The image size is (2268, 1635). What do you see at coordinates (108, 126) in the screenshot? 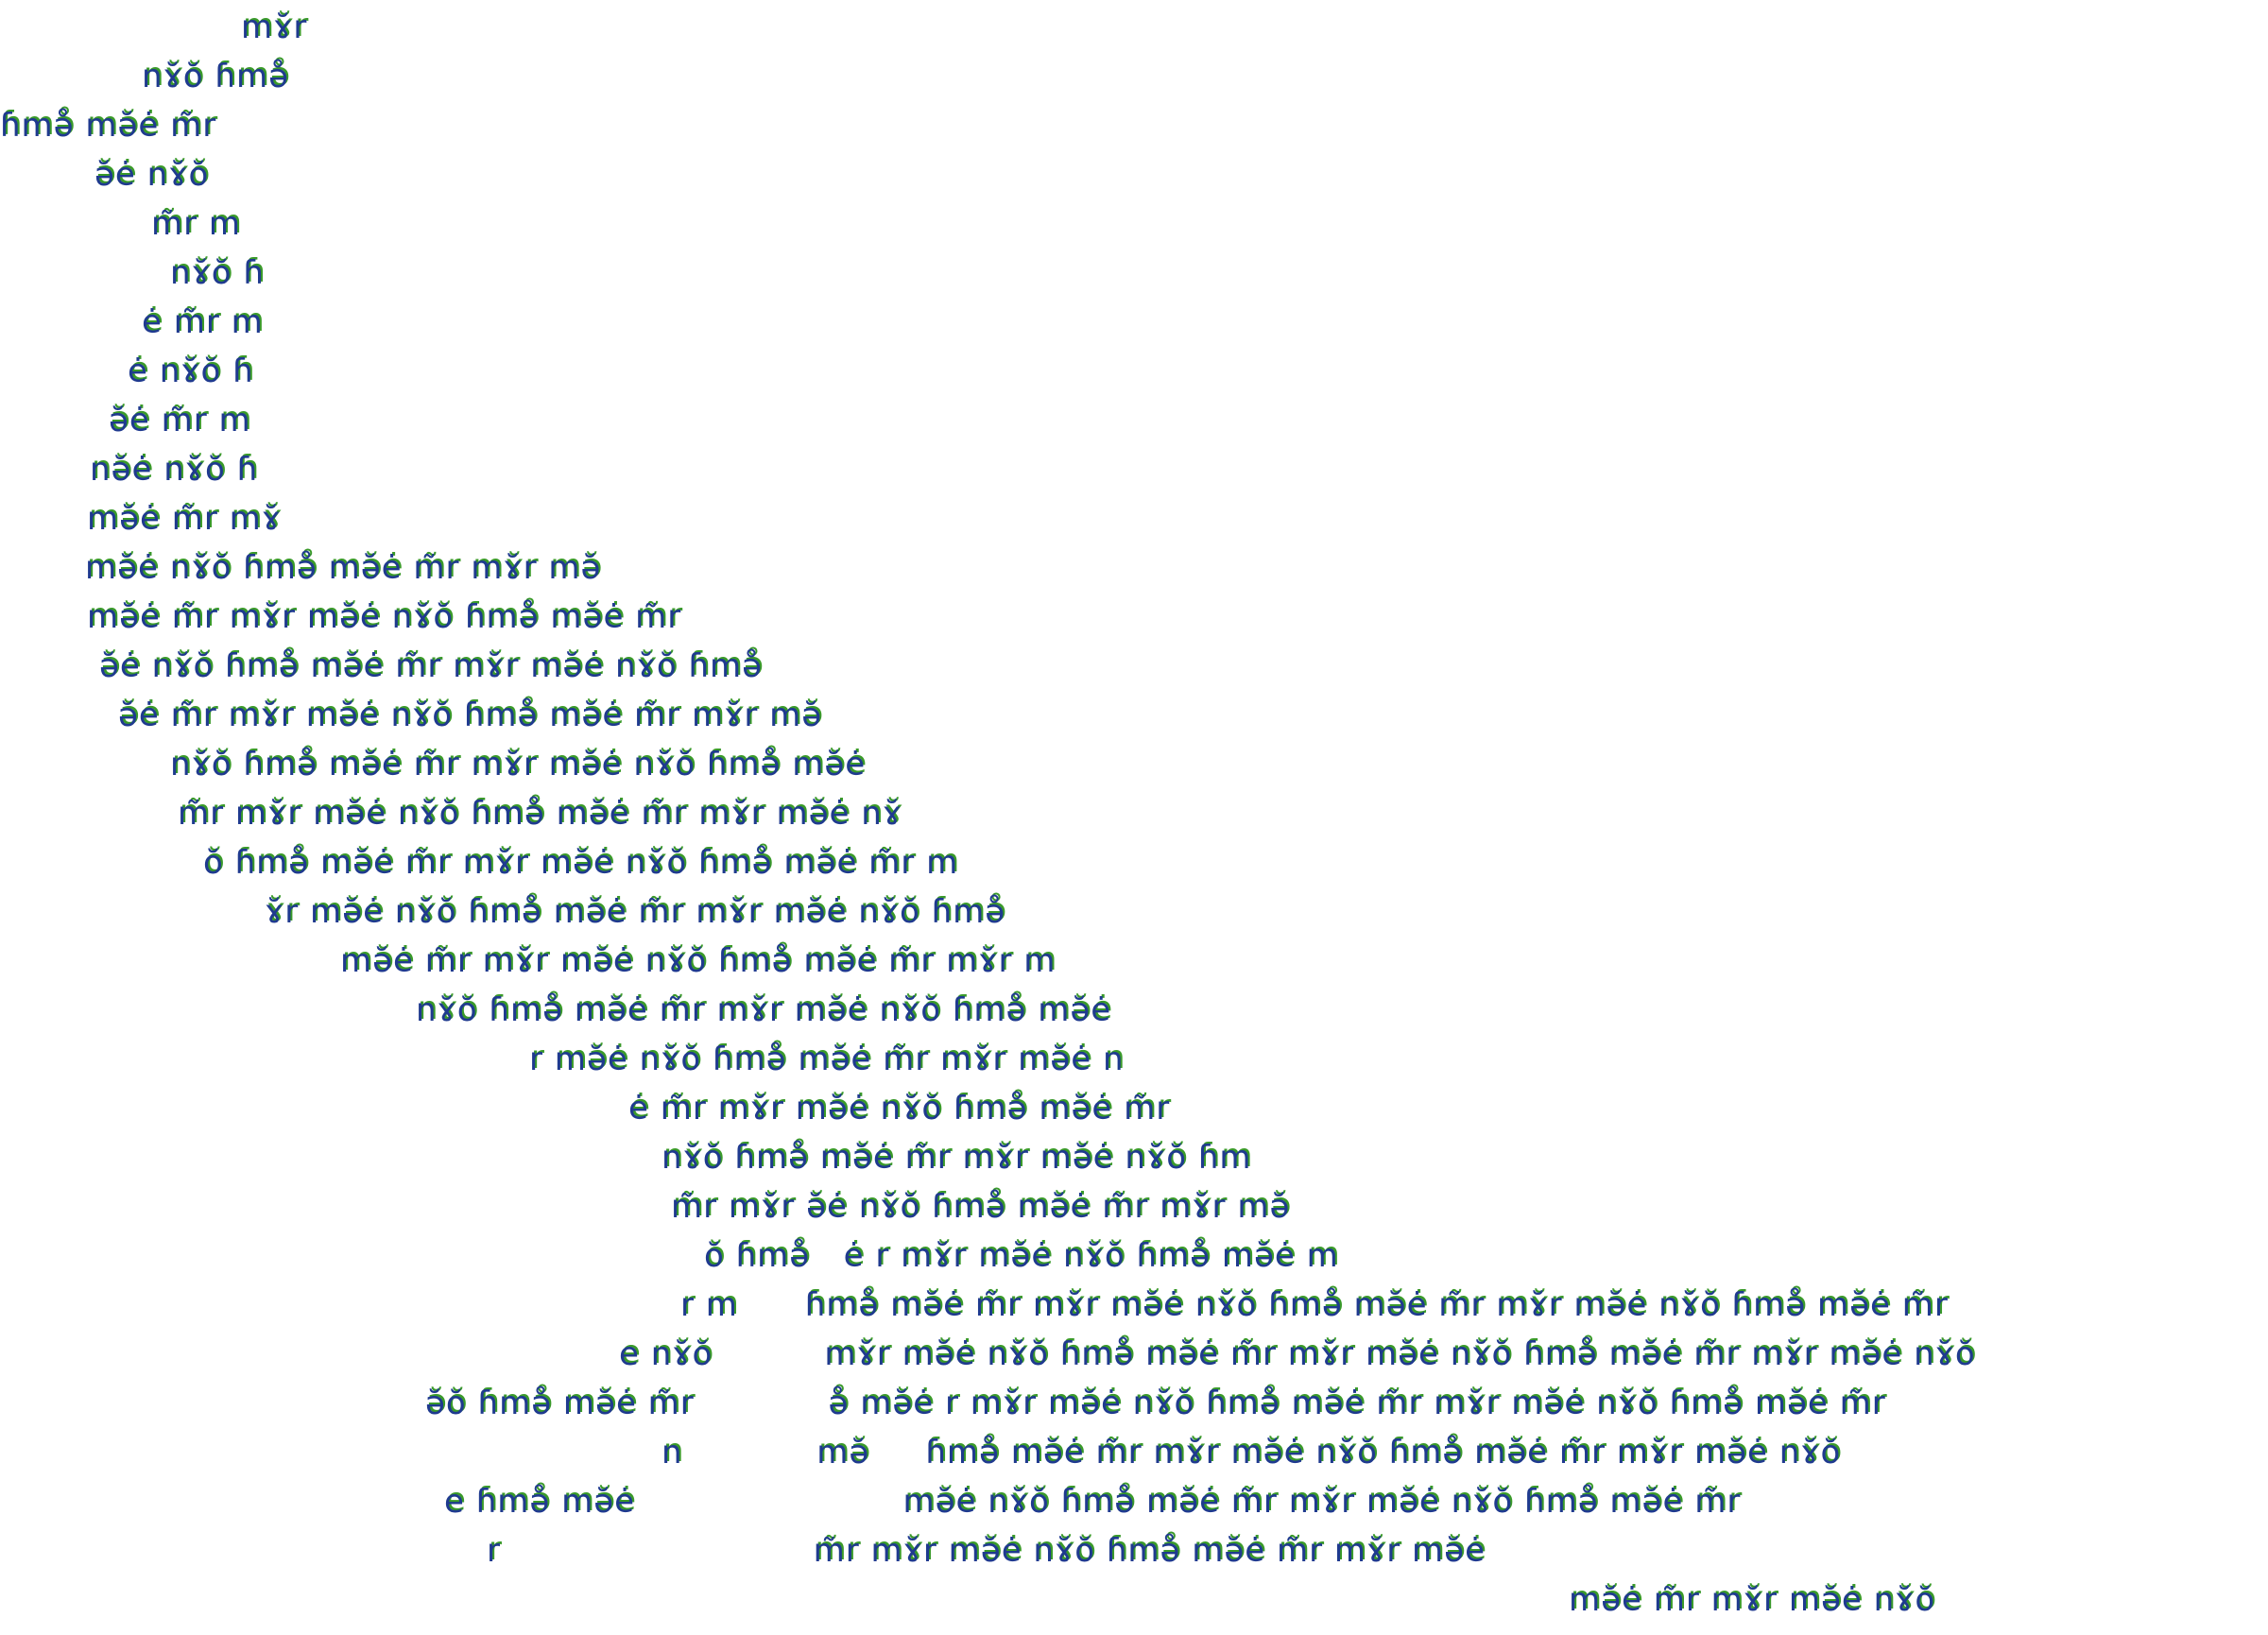
I see `text-art-row: ɦmə̊ mə̆ė m̃r` at bounding box center [108, 126].